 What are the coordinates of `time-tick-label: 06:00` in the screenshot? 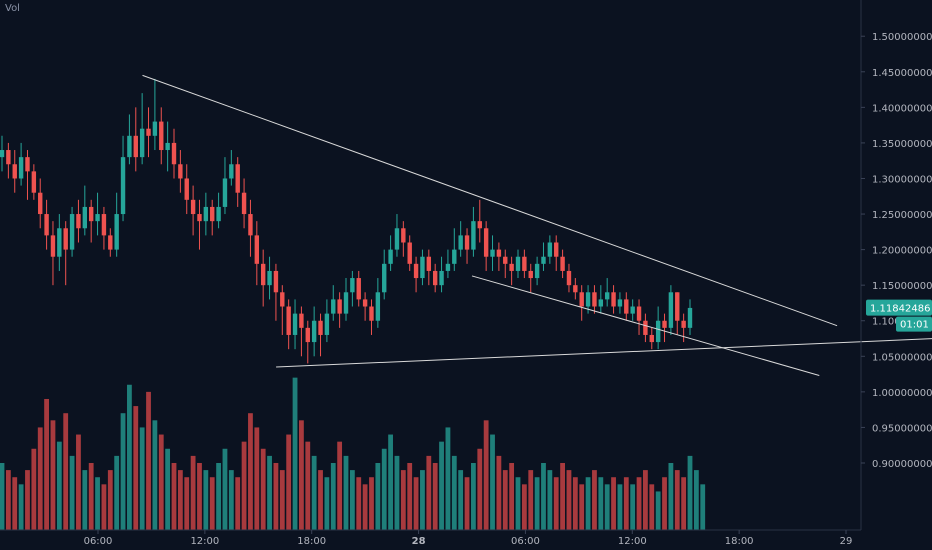 It's located at (98, 541).